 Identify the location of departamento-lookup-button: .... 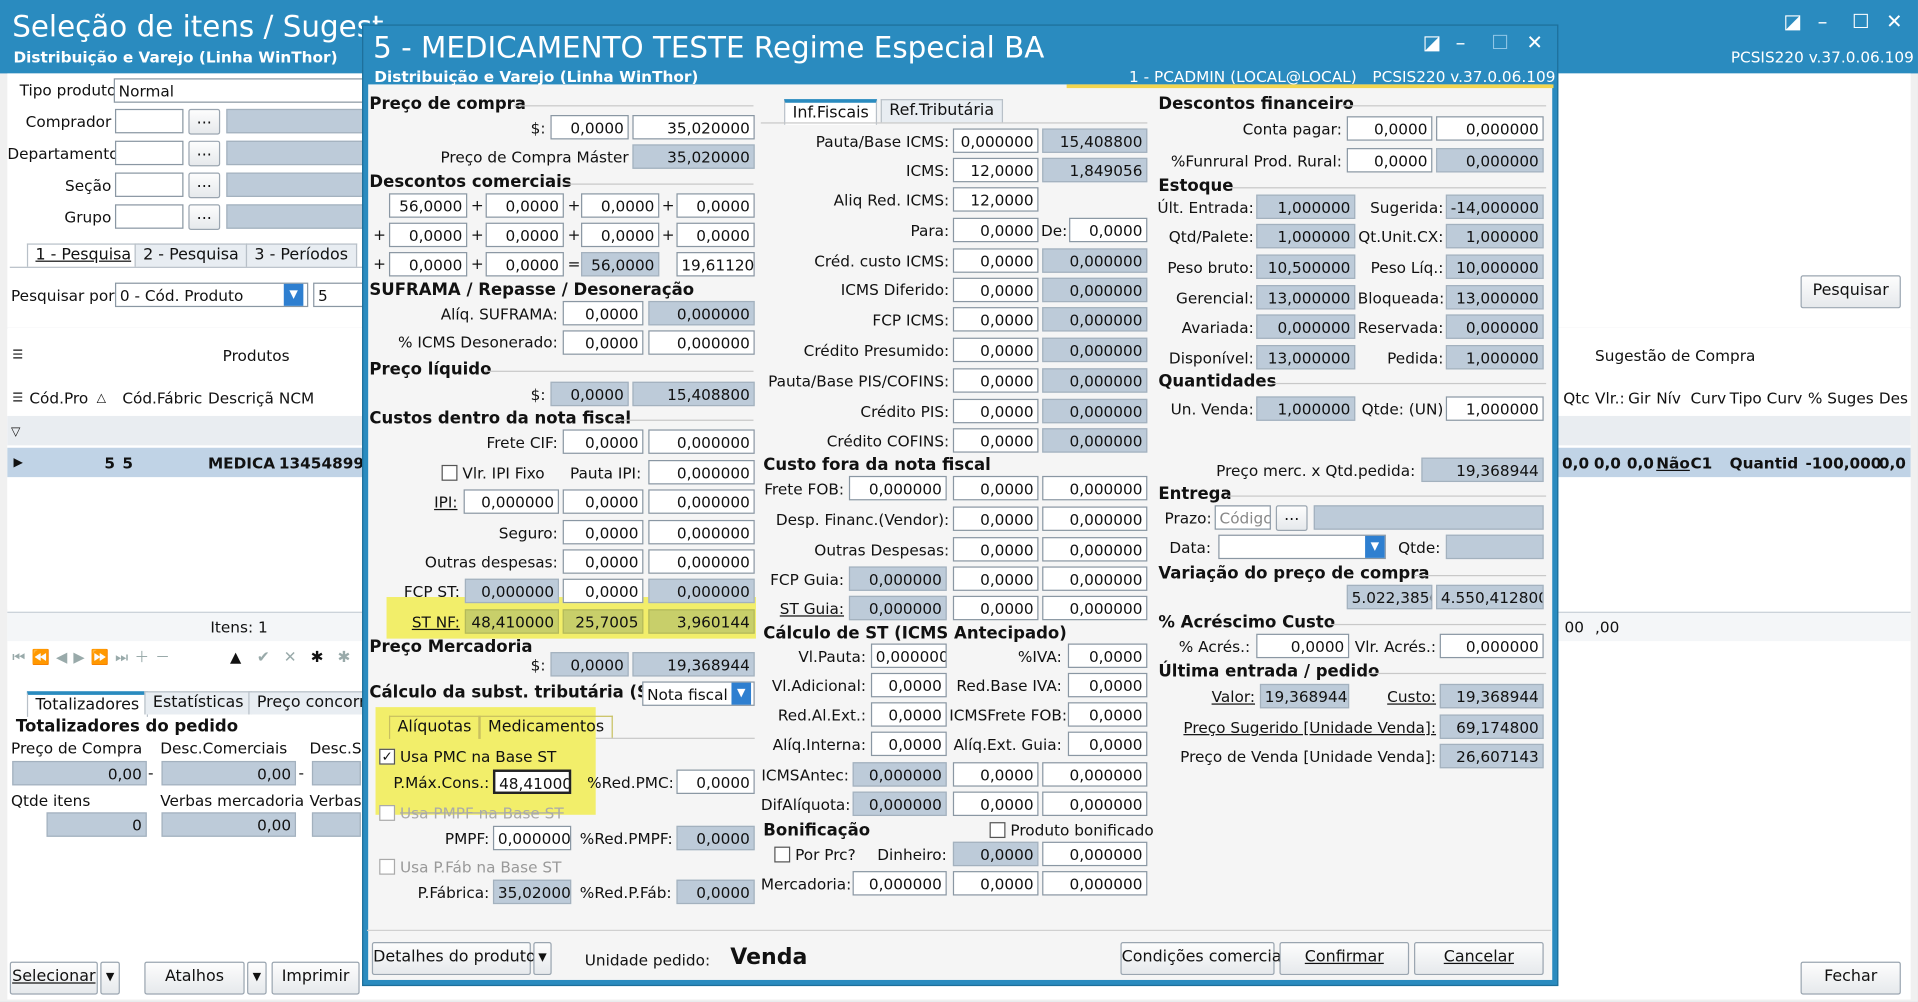
(204, 153).